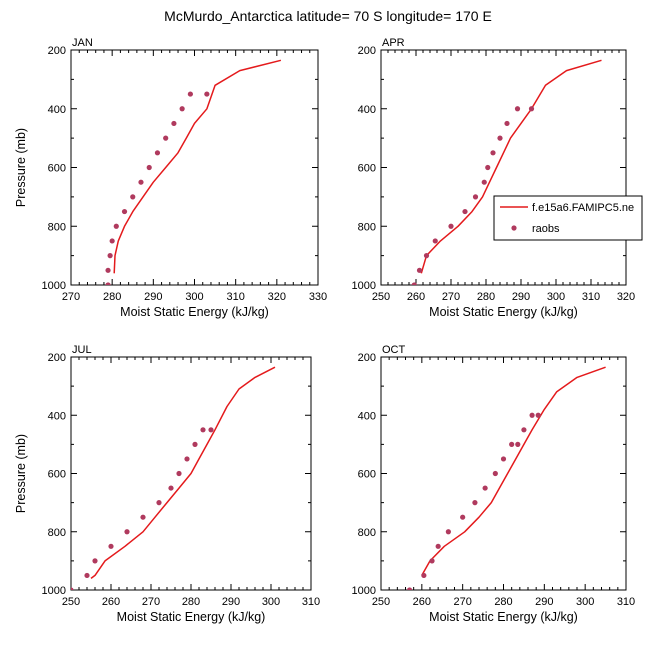 Image resolution: width=648 pixels, height=648 pixels. I want to click on legend: f.e15a6.FAMIPC5.ne raobs, so click(568, 218).